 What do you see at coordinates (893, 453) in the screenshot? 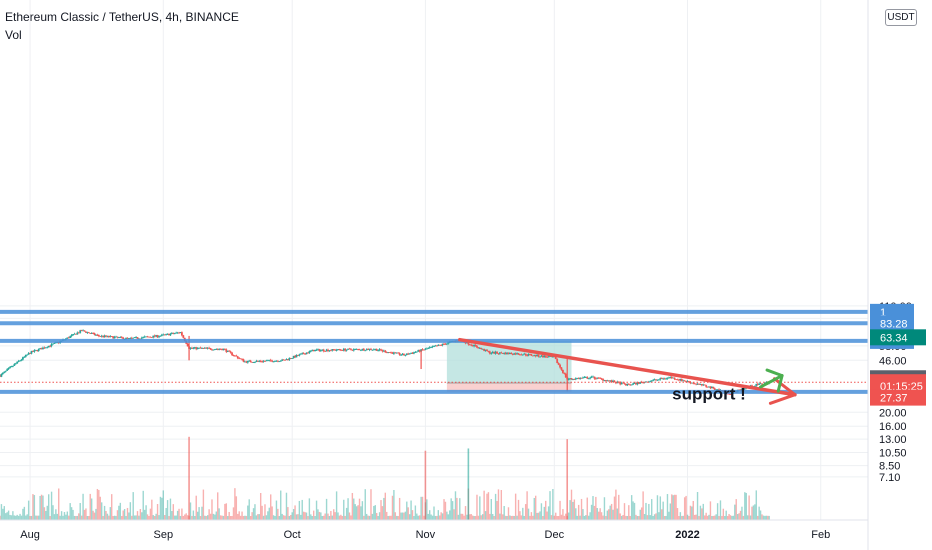
I see `price-tick-label: 10.50` at bounding box center [893, 453].